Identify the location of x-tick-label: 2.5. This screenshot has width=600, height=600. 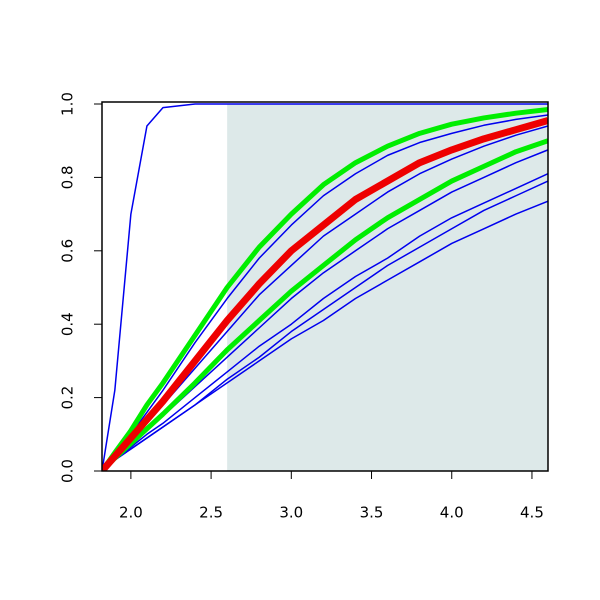
(211, 513).